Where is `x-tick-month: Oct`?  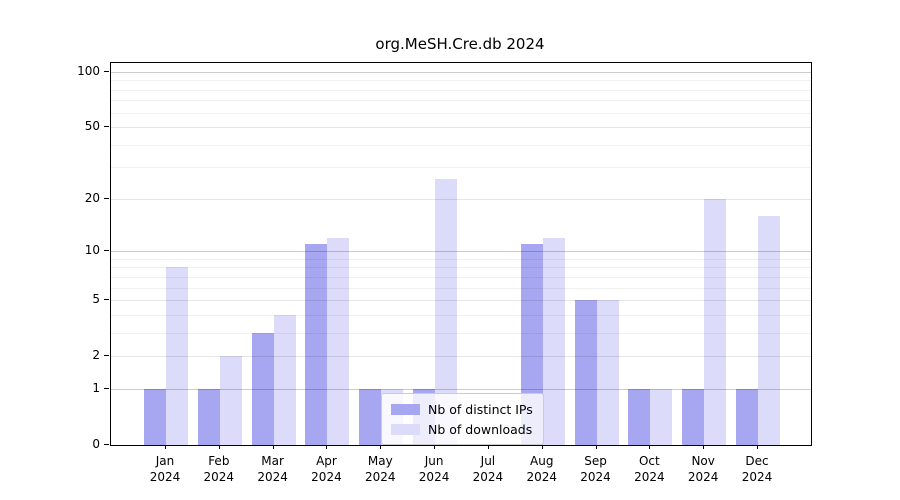
x-tick-month: Oct is located at coordinates (649, 461).